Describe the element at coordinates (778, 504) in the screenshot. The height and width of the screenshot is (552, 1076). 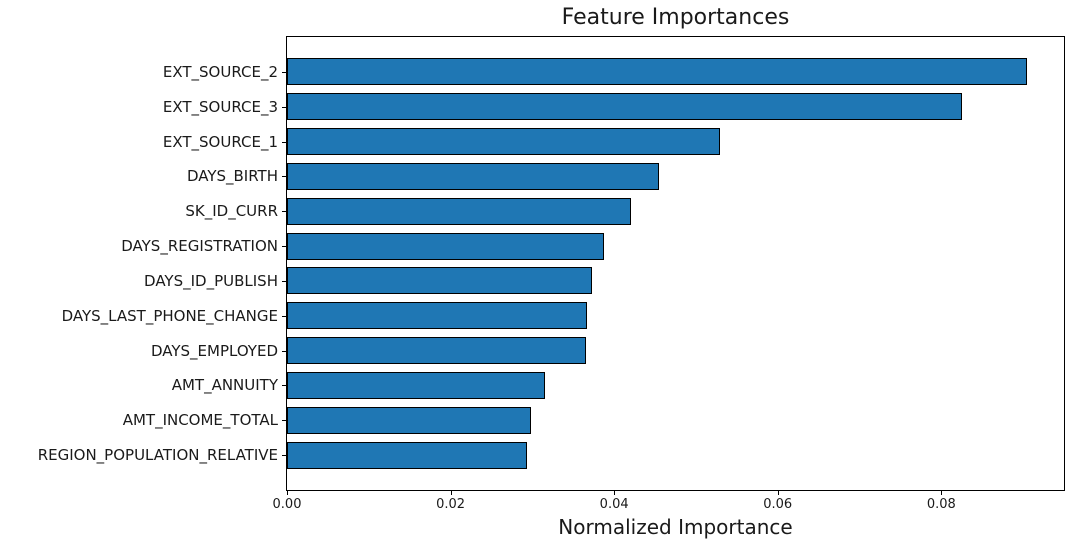
I see `x-tick-label: 0.06` at that location.